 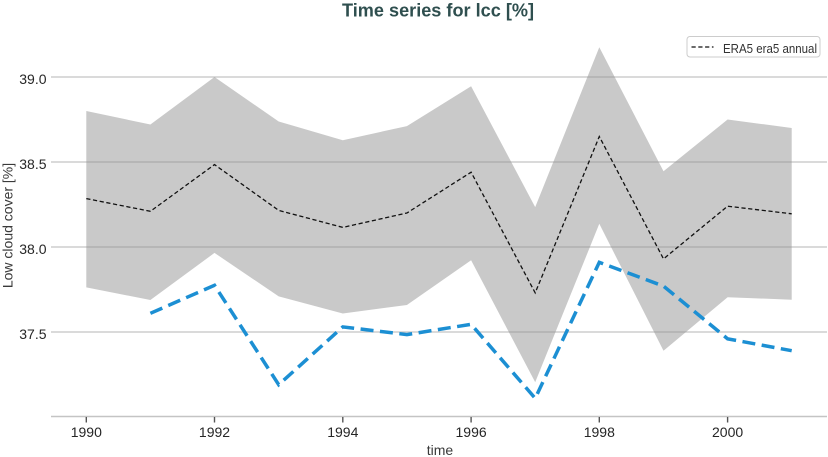 I want to click on svg-text: 1994, so click(x=342, y=432).